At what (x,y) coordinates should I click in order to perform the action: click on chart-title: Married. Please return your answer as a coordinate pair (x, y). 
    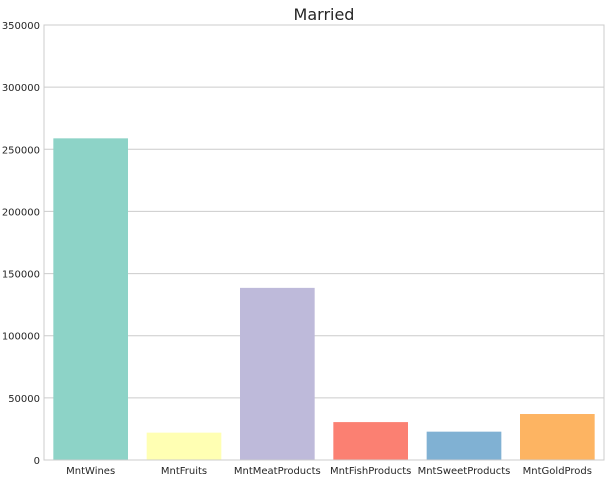
    Looking at the image, I should click on (324, 14).